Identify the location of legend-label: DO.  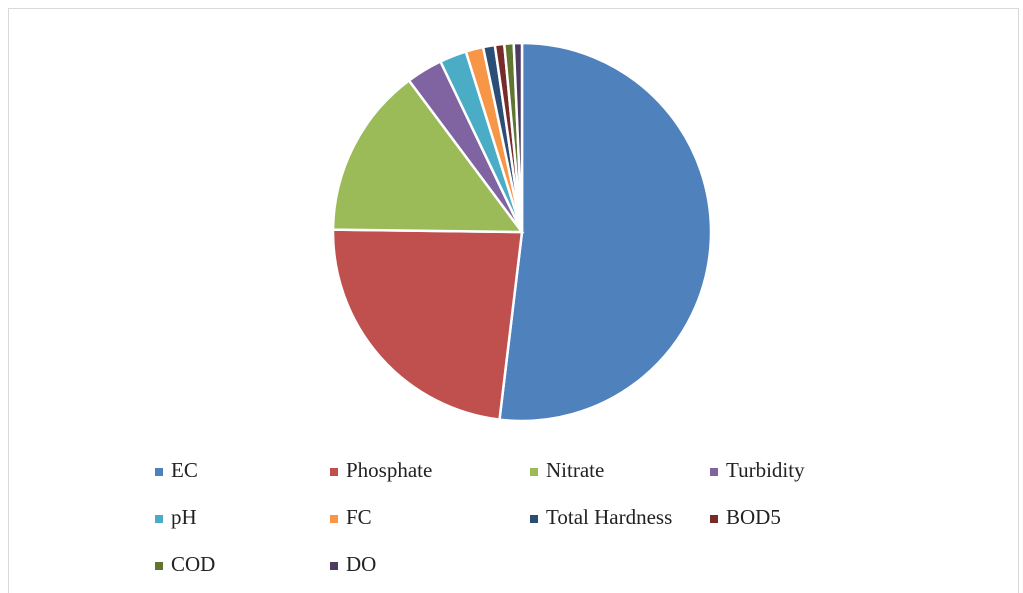
(361, 564).